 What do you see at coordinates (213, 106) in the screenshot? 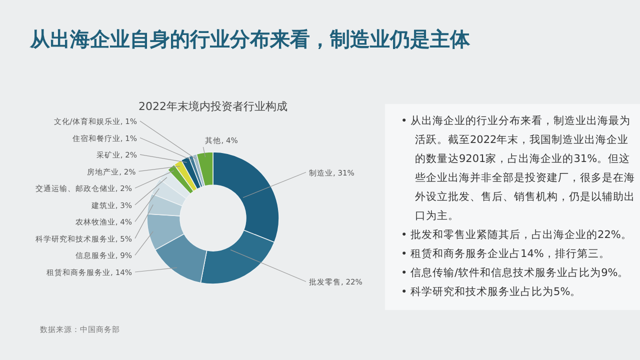
I see `chart-subtitle: 2022年末境内投资者行业构成` at bounding box center [213, 106].